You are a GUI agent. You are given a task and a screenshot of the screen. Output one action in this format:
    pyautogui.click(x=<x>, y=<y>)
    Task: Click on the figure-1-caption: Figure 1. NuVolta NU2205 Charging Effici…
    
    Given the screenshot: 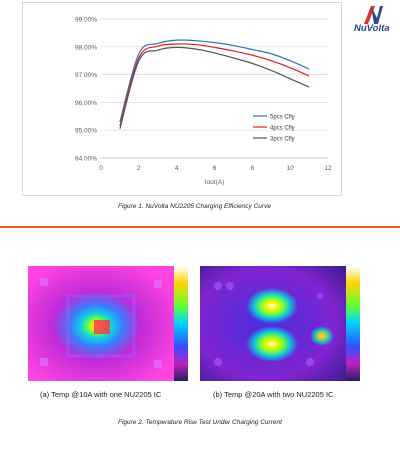 What is the action you would take?
    pyautogui.click(x=194, y=206)
    